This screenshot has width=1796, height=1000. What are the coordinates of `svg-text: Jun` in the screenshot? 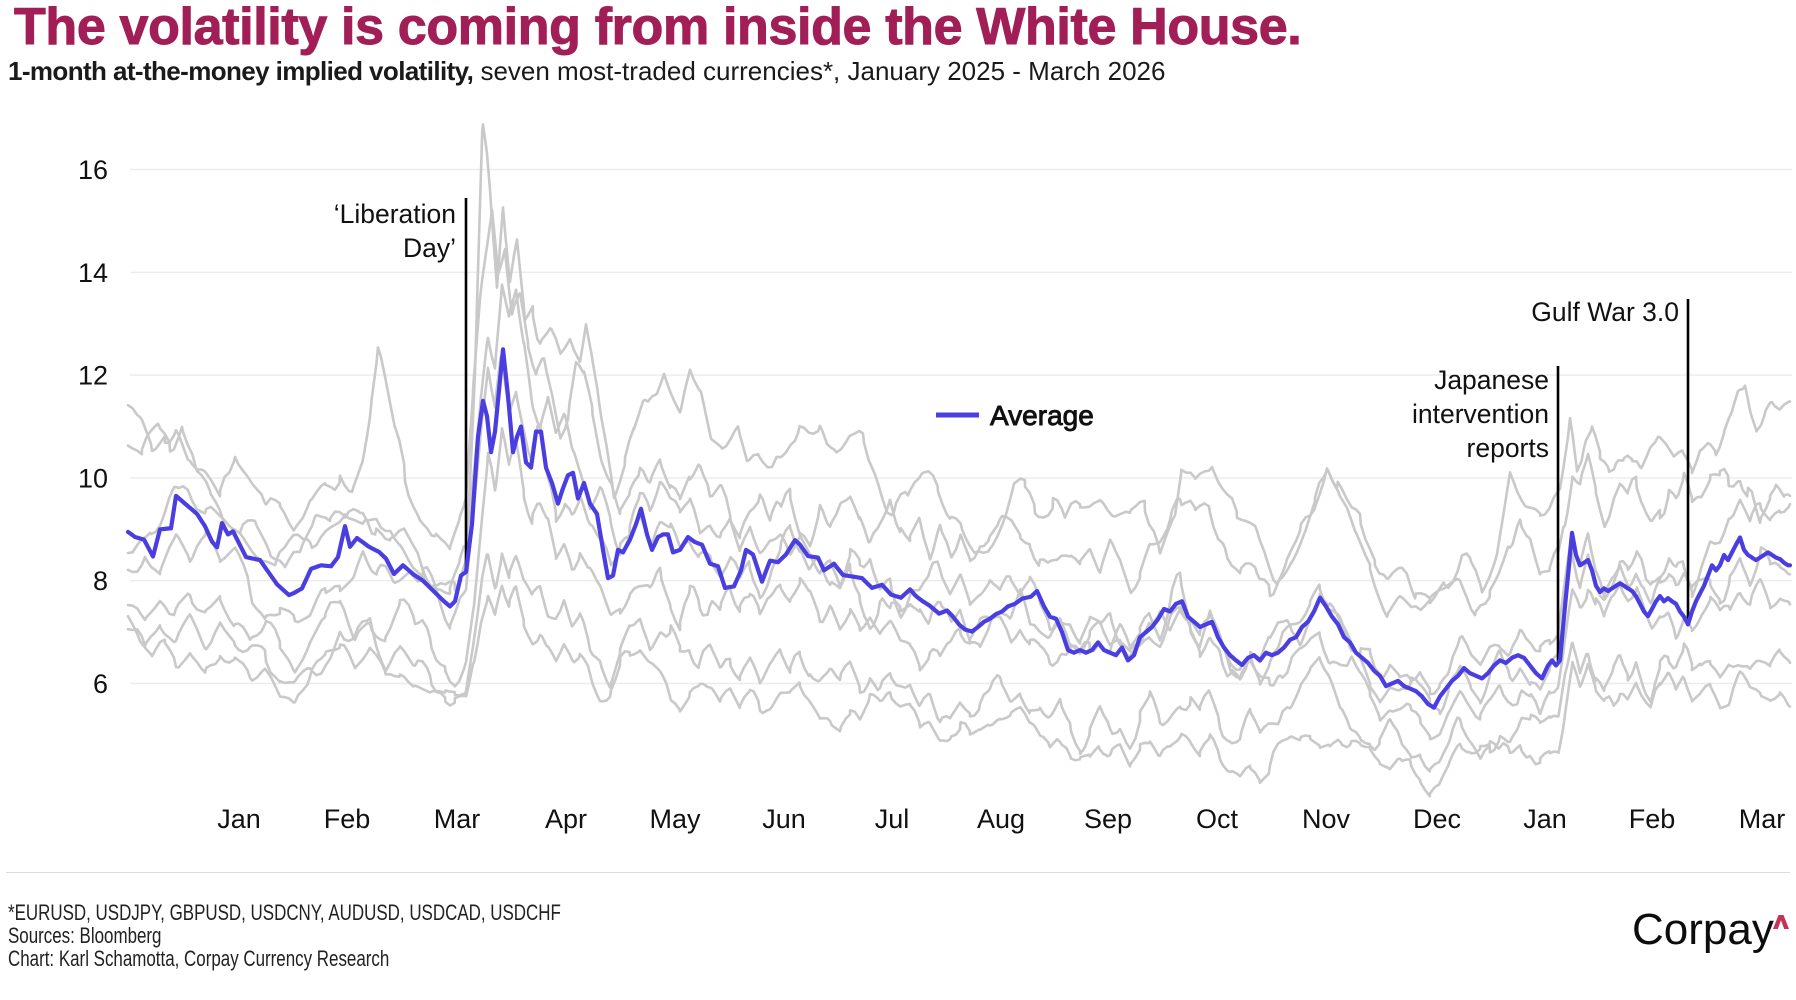 It's located at (784, 819).